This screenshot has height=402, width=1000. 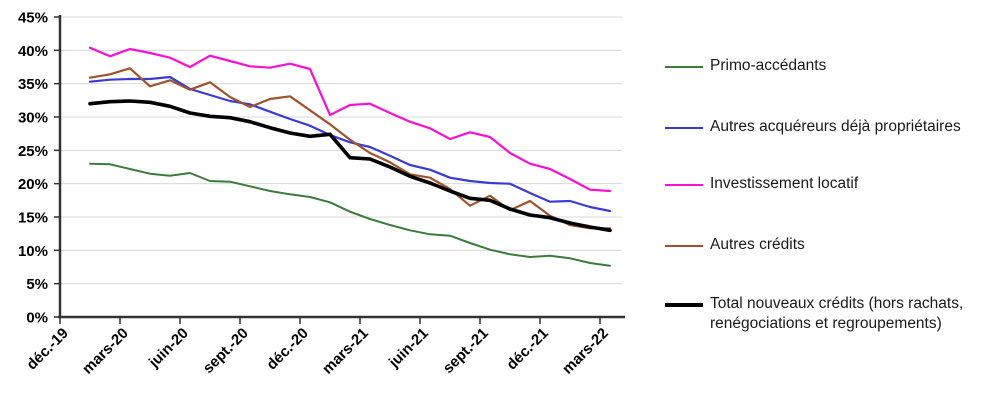 I want to click on x-tick-label-déc.-21: déc.-21, so click(x=527, y=349).